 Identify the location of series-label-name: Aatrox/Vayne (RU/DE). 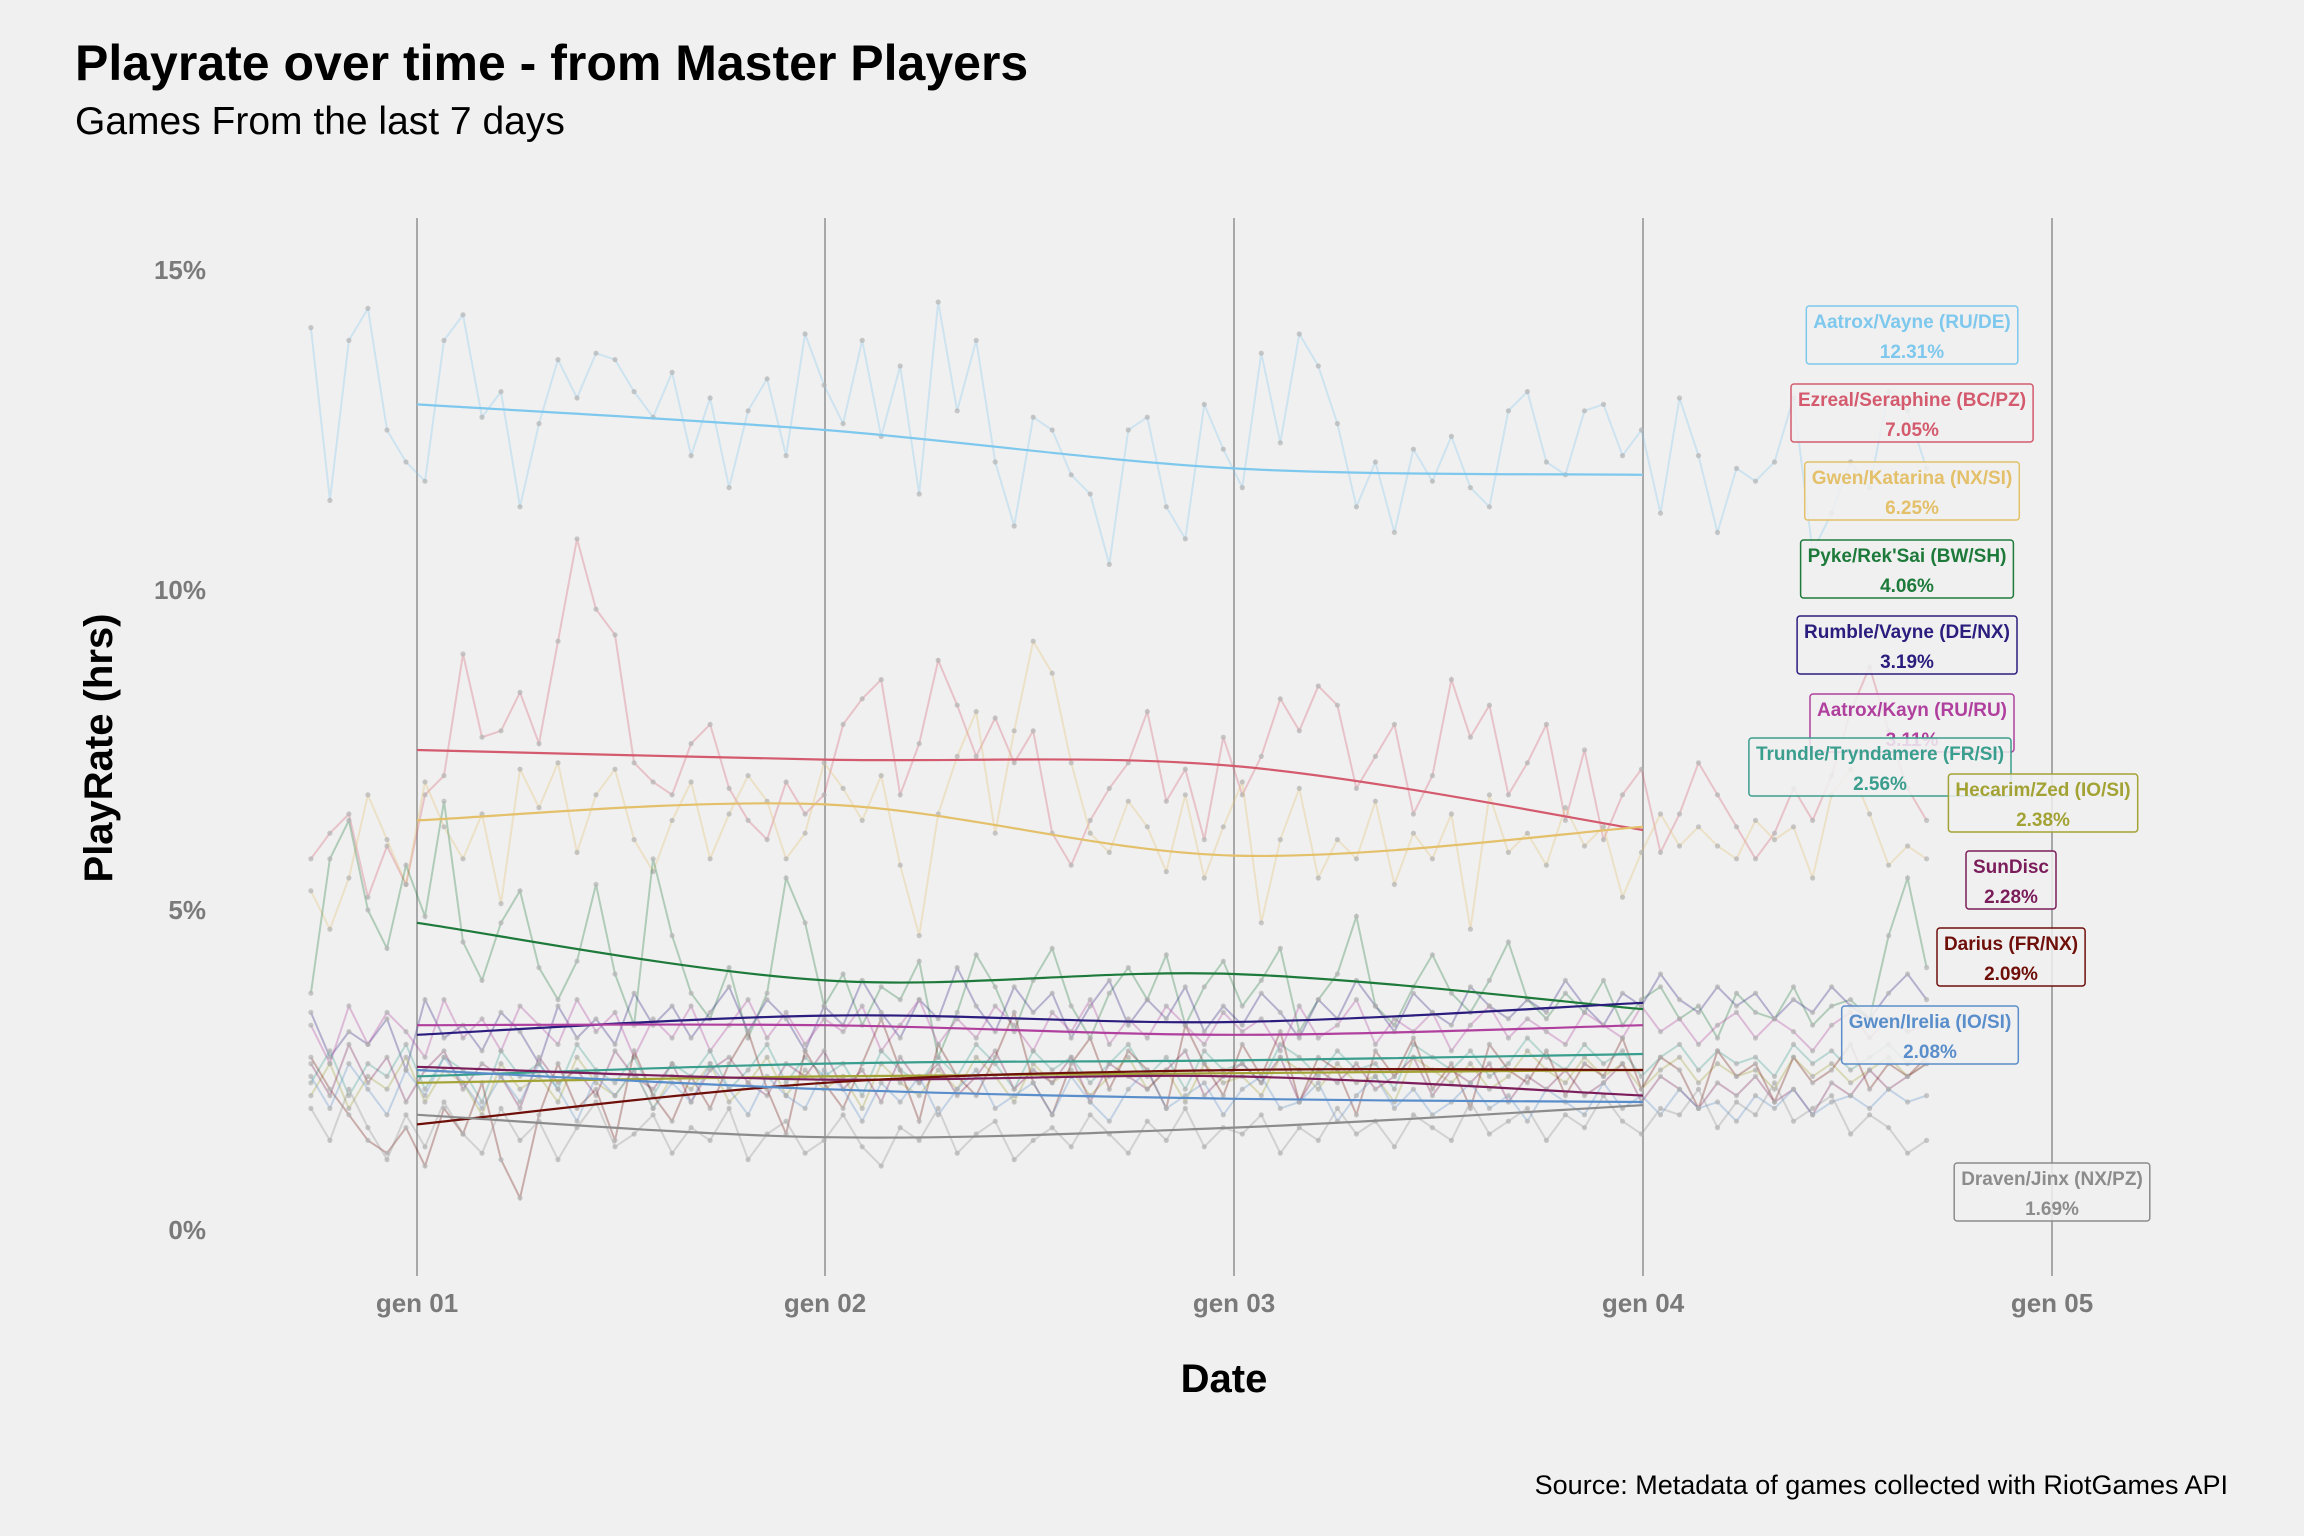
(1911, 322).